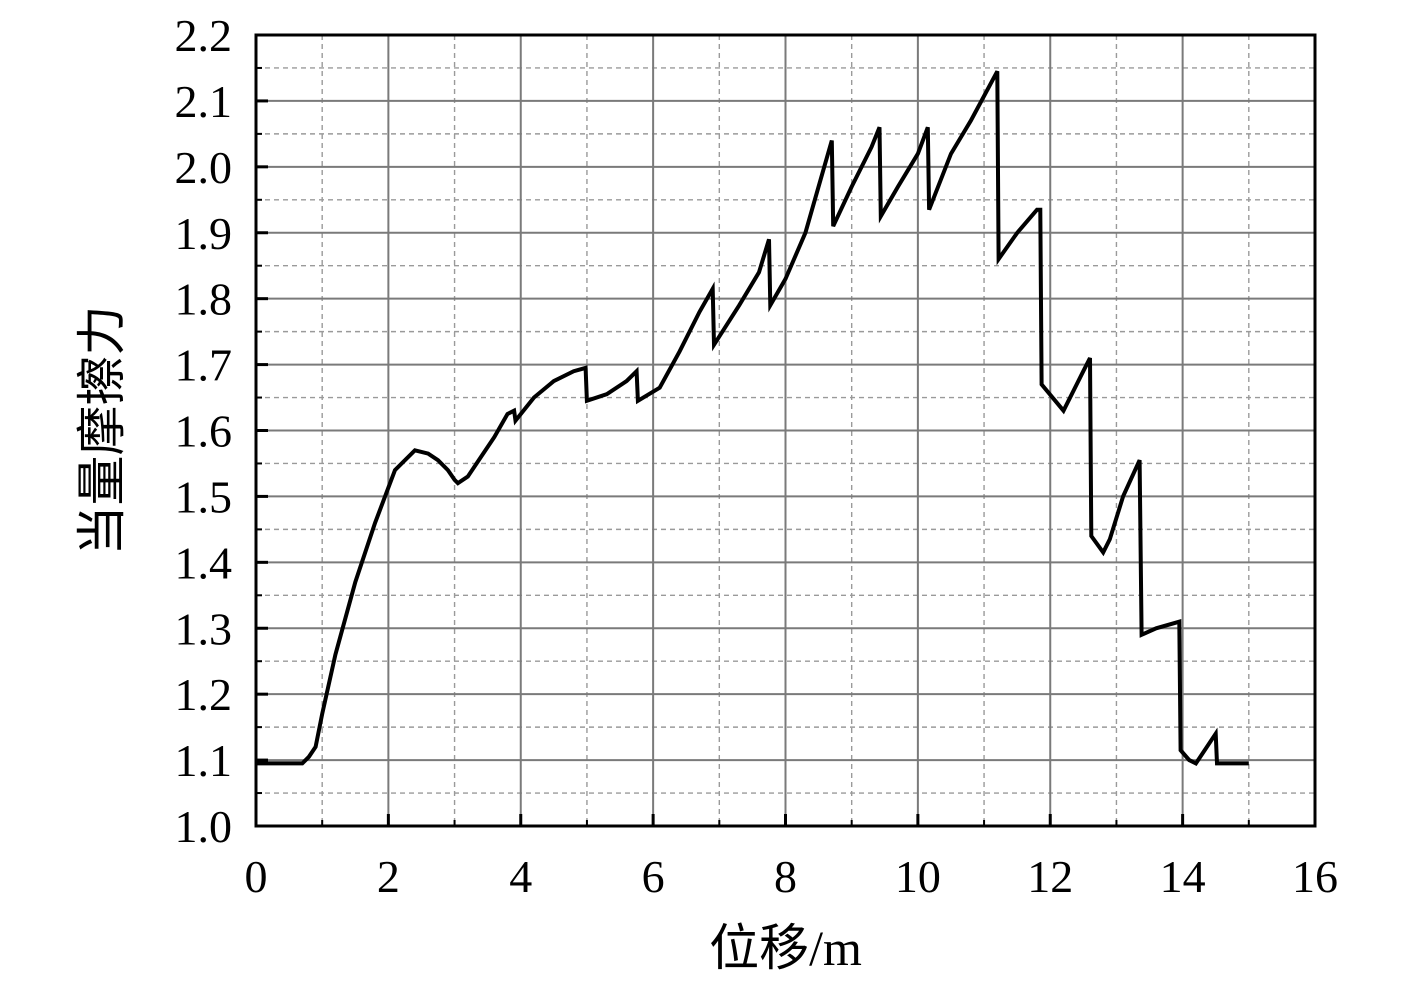 The height and width of the screenshot is (982, 1417). What do you see at coordinates (204, 35) in the screenshot?
I see `y-tick-label: 2.2` at bounding box center [204, 35].